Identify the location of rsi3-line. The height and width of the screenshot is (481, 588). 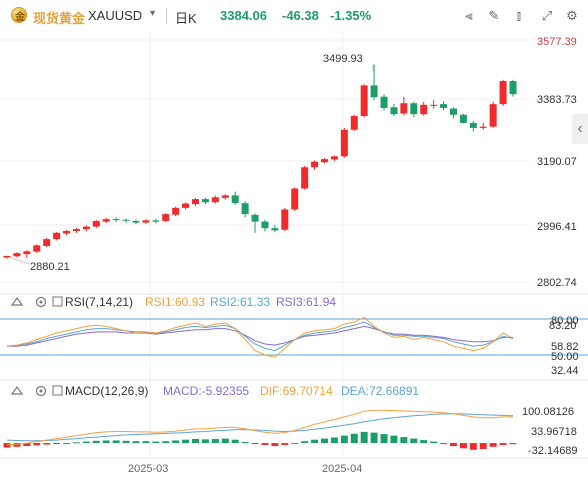
(260, 336).